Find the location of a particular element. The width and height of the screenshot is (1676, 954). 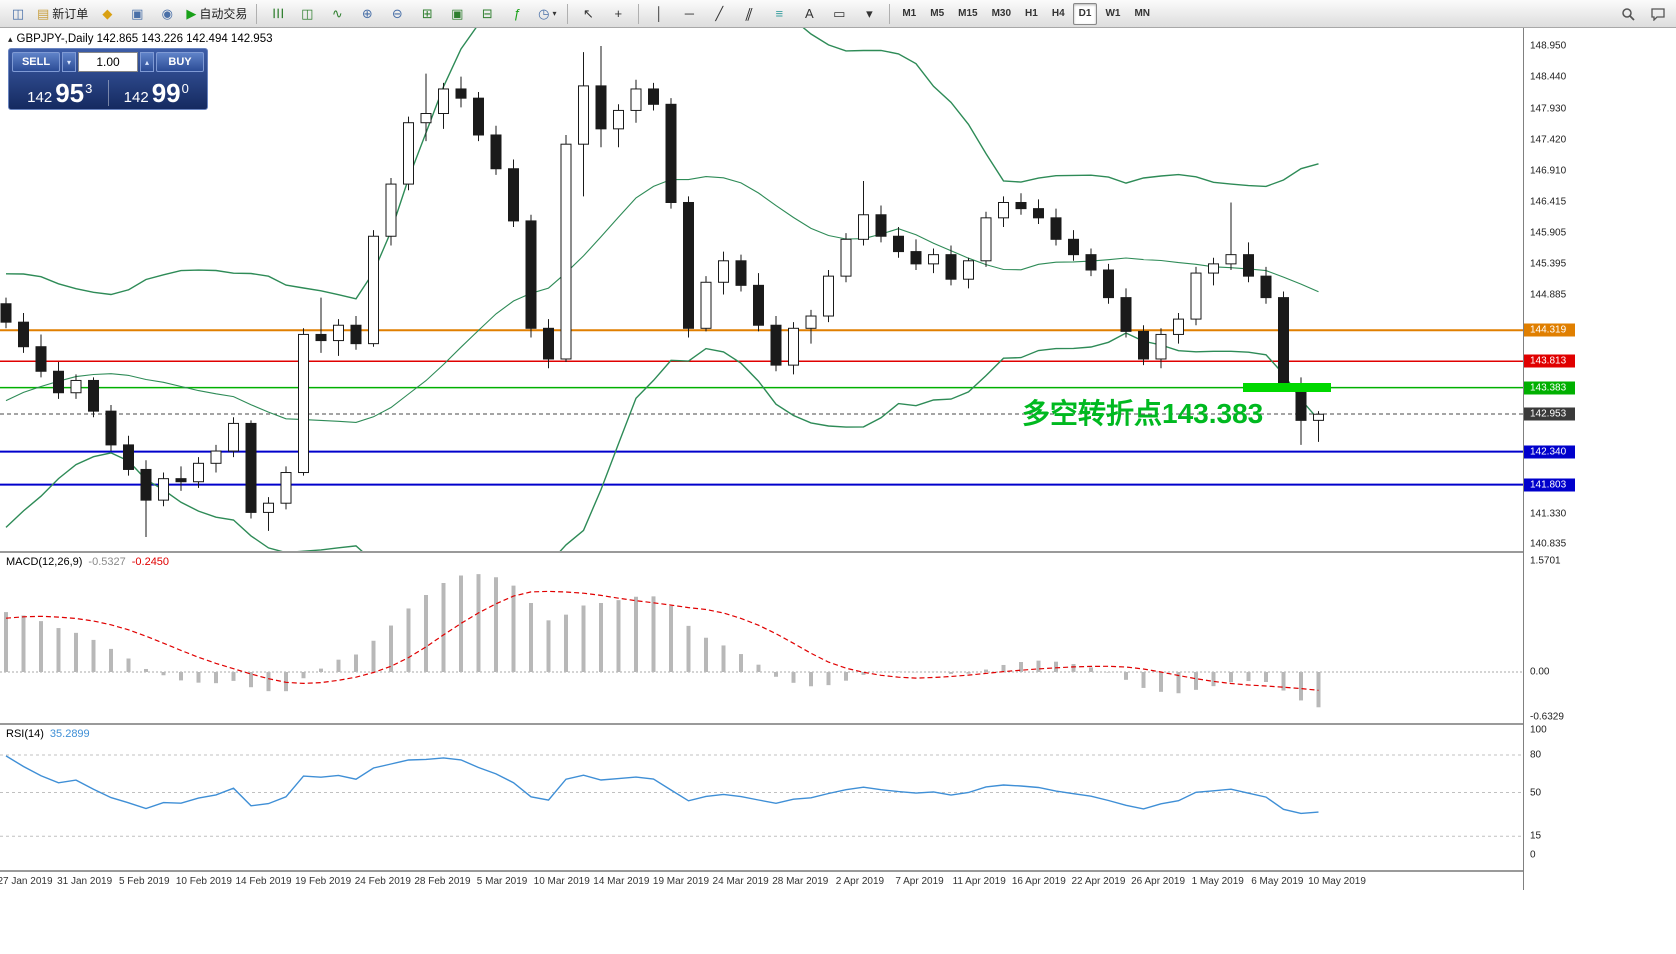

text-icon: A is located at coordinates (809, 13).